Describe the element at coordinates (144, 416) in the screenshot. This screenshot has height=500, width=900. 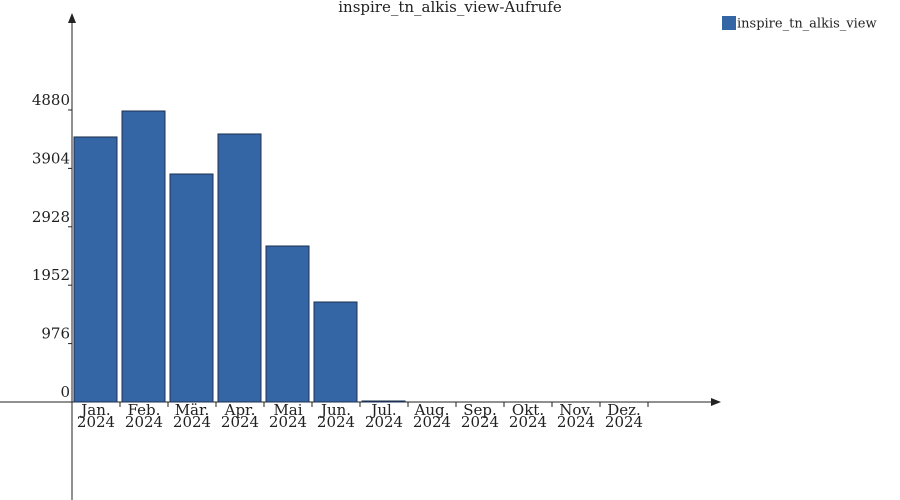
I see `x-tick-label: Feb. 2024` at that location.